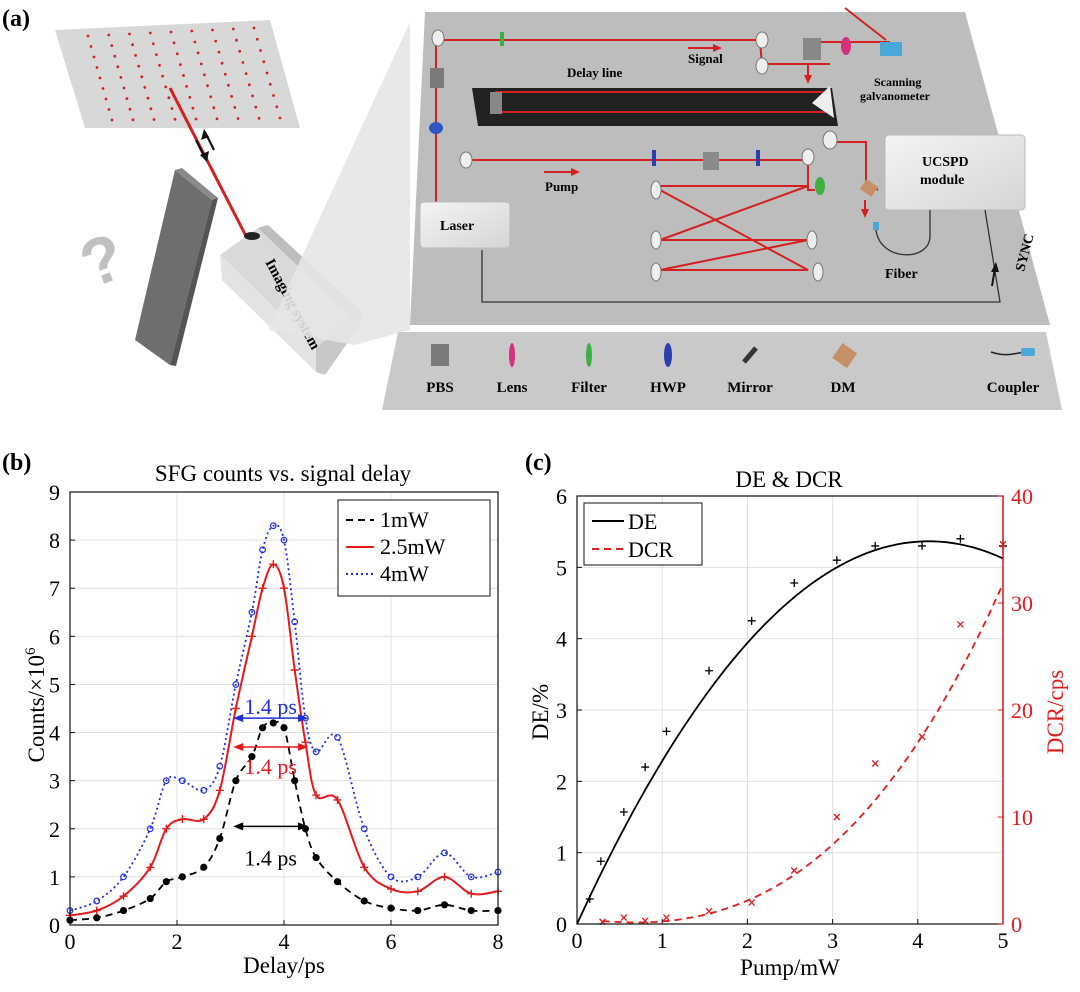 Image resolution: width=1080 pixels, height=992 pixels. Describe the element at coordinates (238, 718) in the screenshot. I see `fwhm-arrowhead-left` at that location.